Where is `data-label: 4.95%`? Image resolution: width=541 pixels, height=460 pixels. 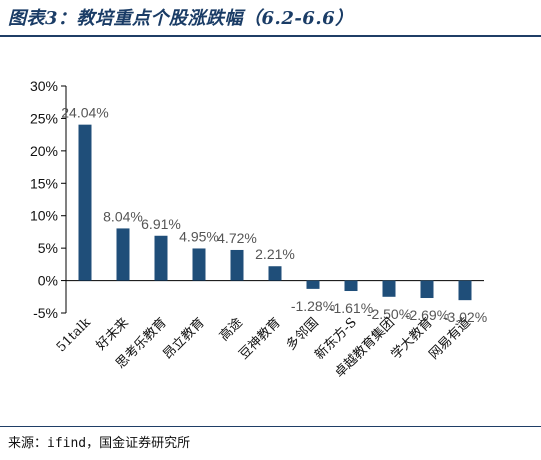
data-label: 4.95% is located at coordinates (199, 236).